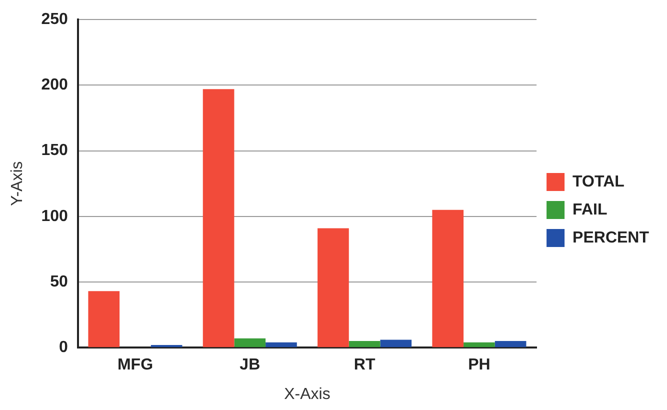  Describe the element at coordinates (54, 151) in the screenshot. I see `y-tick-label: 150` at that location.